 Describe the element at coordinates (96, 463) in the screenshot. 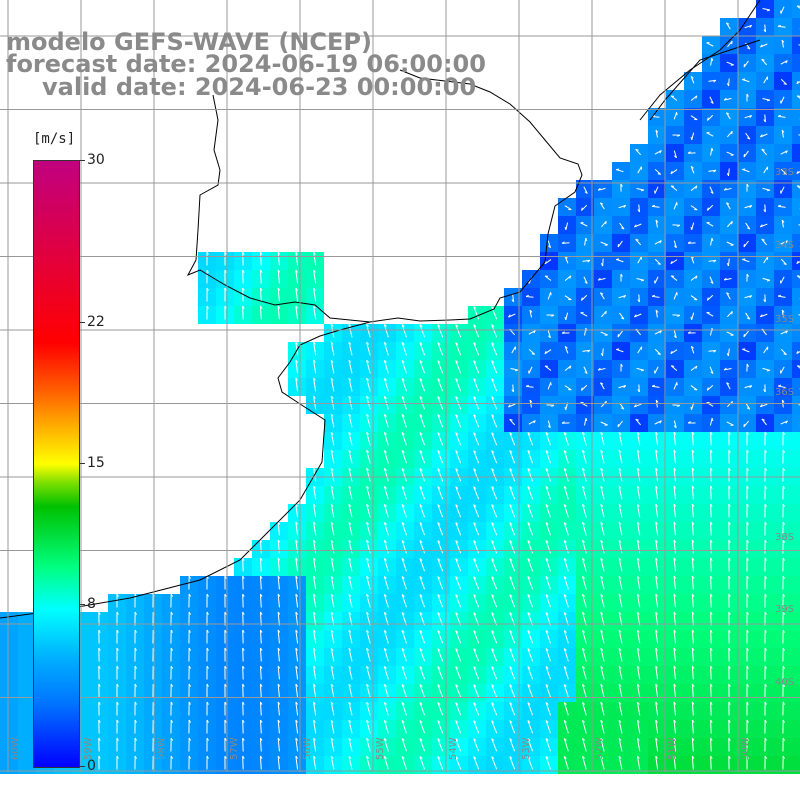

I see `colorbar-tick-label: 15` at that location.